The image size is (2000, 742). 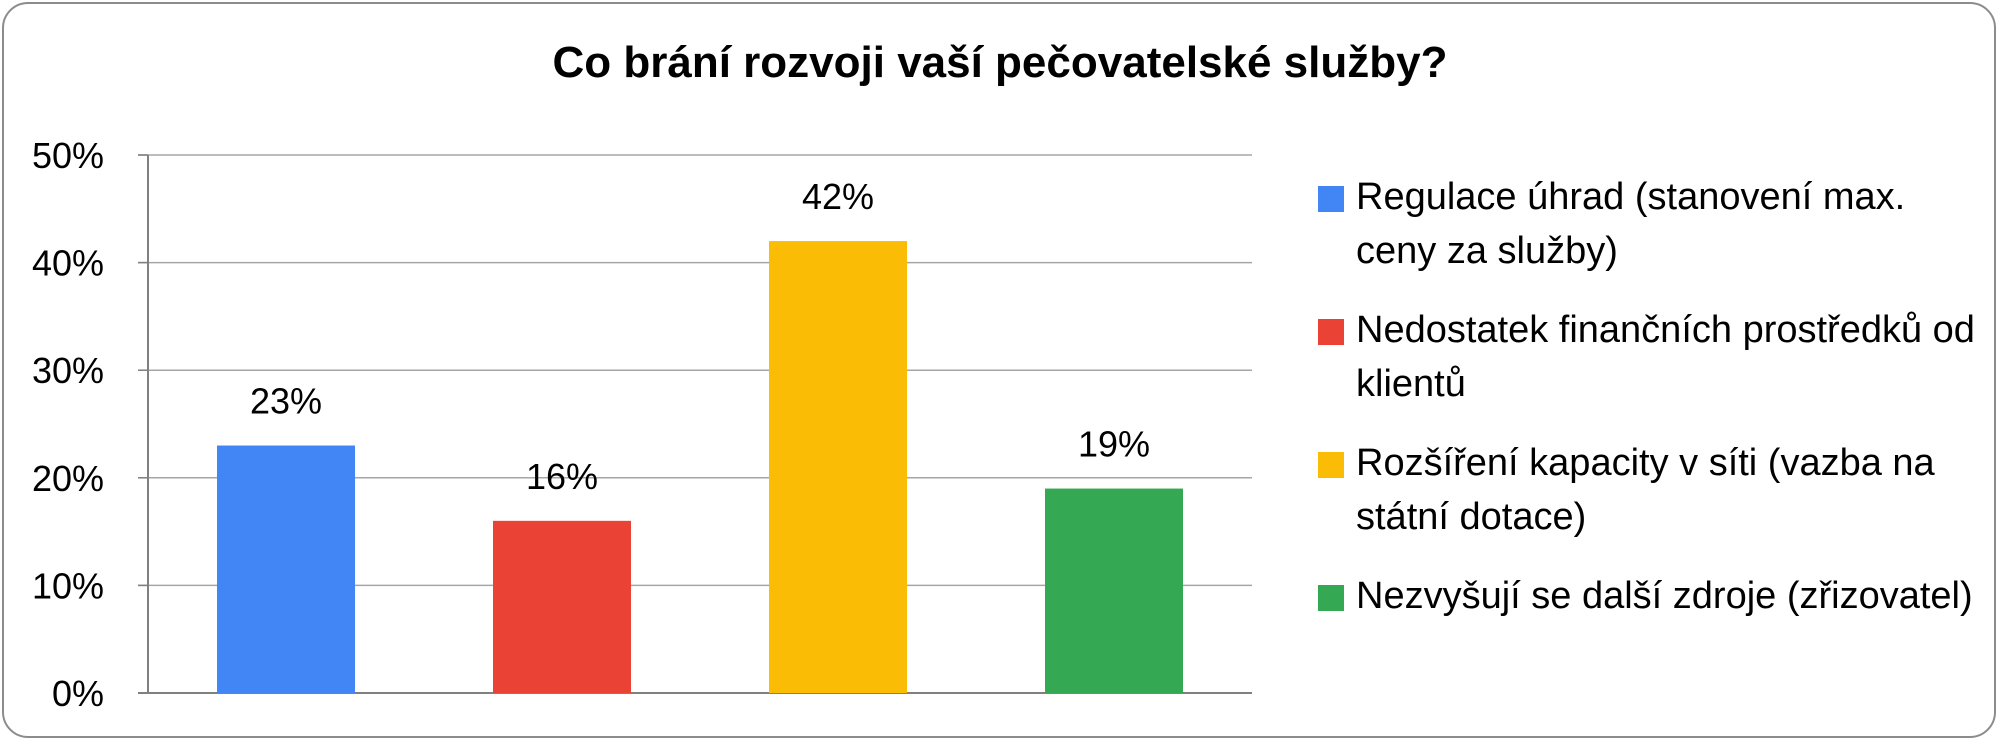 I want to click on y-tick-label: 50%, so click(x=68, y=155).